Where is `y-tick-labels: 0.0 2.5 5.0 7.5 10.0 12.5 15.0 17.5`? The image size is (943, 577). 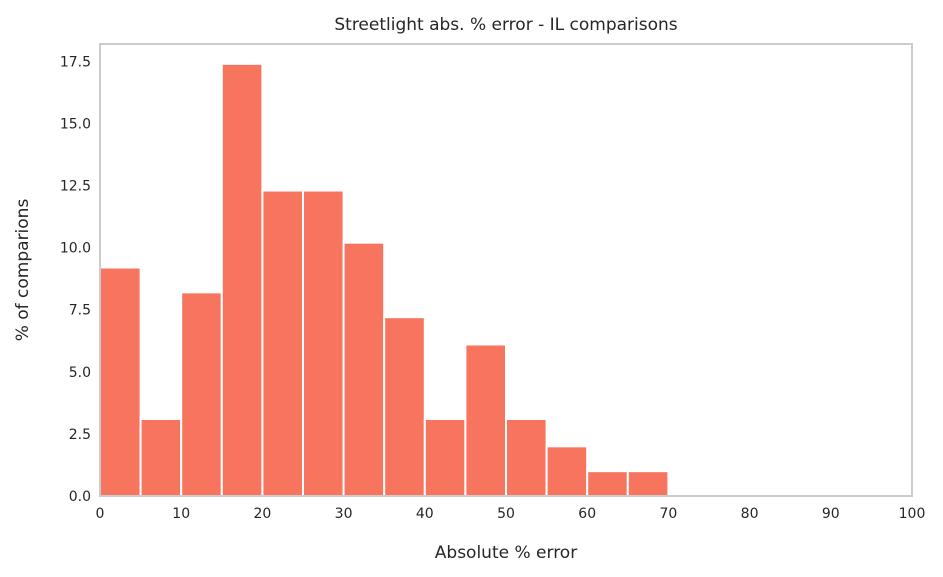
y-tick-labels: 0.0 2.5 5.0 7.5 10.0 12.5 15.0 17.5 is located at coordinates (75, 279).